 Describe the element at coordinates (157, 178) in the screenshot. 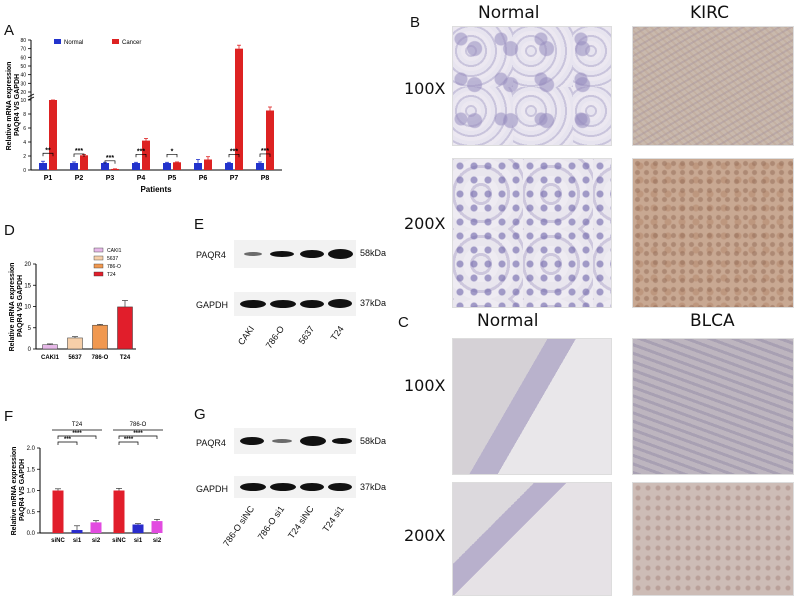

I see `x-ticks: P1 P2 P3 P4 P5 P6 P7 P8` at that location.